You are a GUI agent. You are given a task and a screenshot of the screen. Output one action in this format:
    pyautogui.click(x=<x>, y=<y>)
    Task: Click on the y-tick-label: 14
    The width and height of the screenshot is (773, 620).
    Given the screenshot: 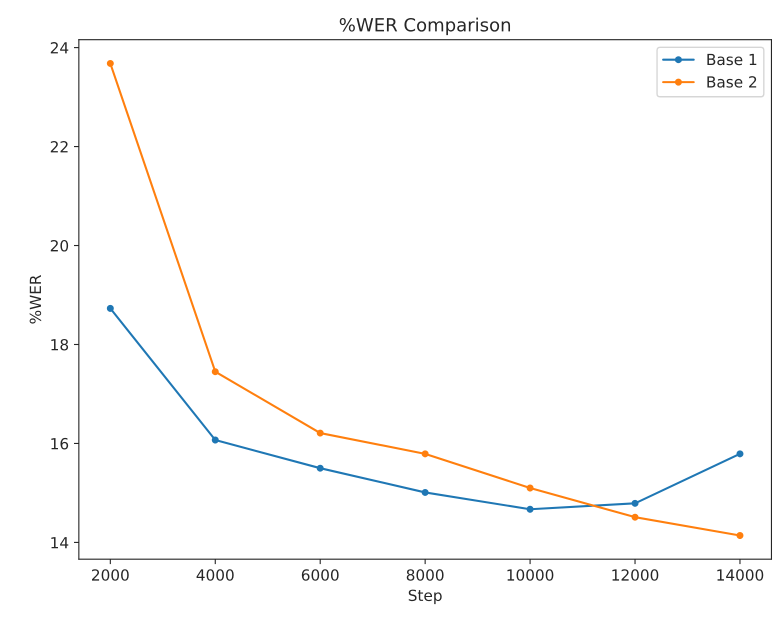 What is the action you would take?
    pyautogui.click(x=59, y=542)
    